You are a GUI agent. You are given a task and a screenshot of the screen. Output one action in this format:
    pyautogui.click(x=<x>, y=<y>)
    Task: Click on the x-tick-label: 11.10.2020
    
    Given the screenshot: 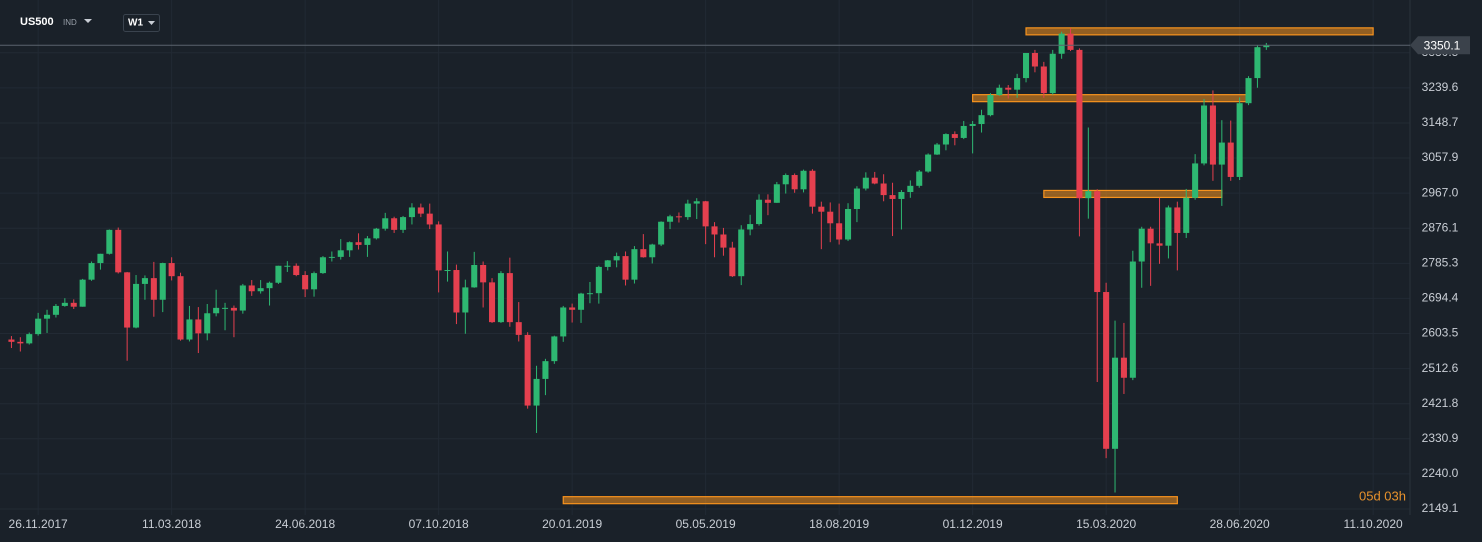 What is the action you would take?
    pyautogui.click(x=1373, y=524)
    